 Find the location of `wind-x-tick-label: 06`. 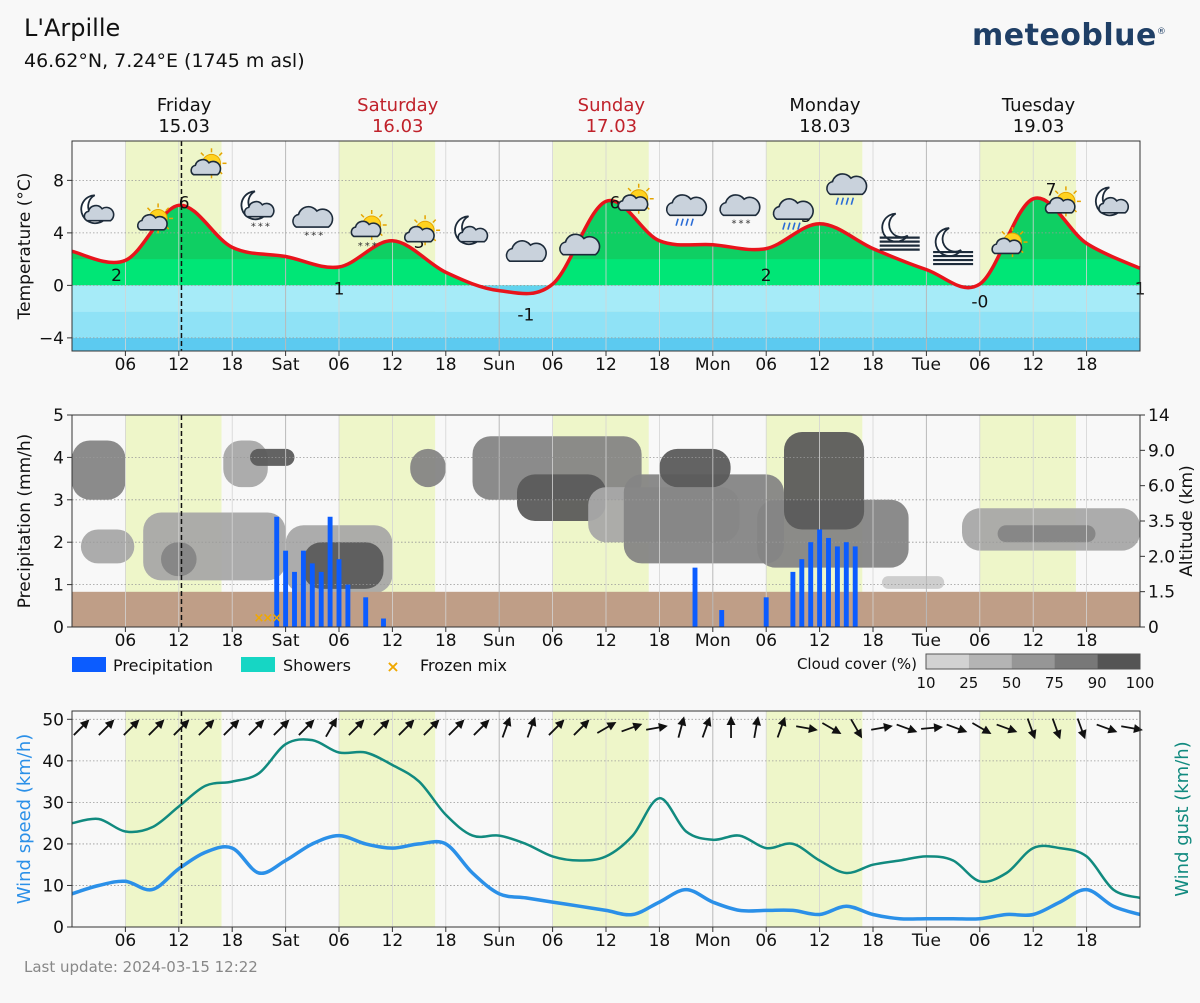

wind-x-tick-label: 06 is located at coordinates (126, 941).